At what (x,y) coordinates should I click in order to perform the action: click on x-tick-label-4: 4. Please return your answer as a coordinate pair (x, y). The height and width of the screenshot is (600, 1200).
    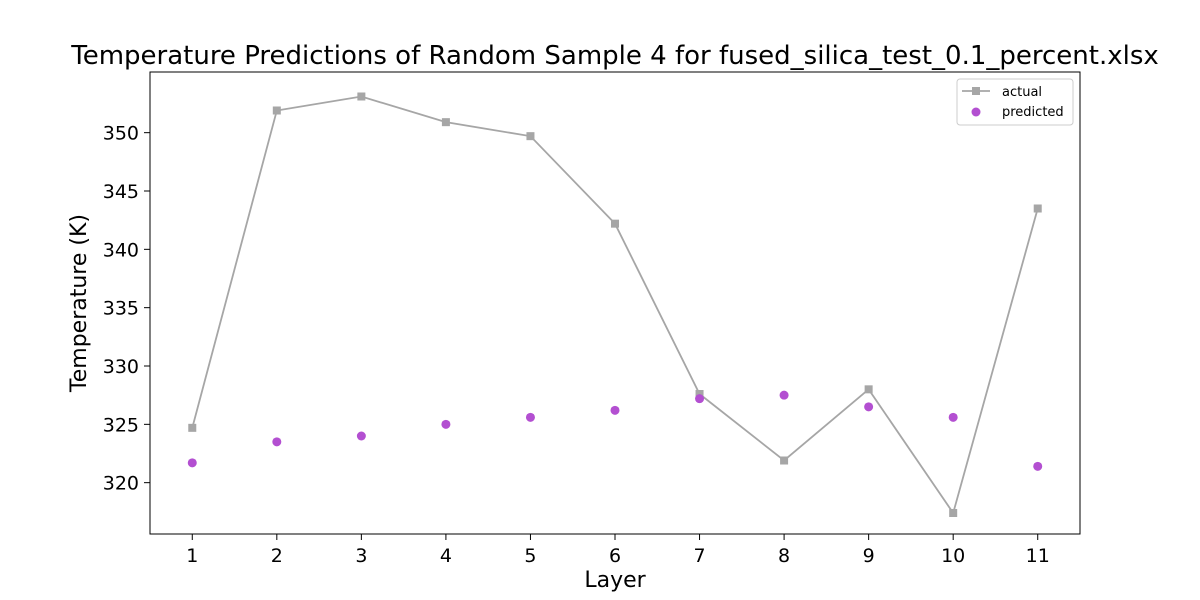
    Looking at the image, I should click on (446, 556).